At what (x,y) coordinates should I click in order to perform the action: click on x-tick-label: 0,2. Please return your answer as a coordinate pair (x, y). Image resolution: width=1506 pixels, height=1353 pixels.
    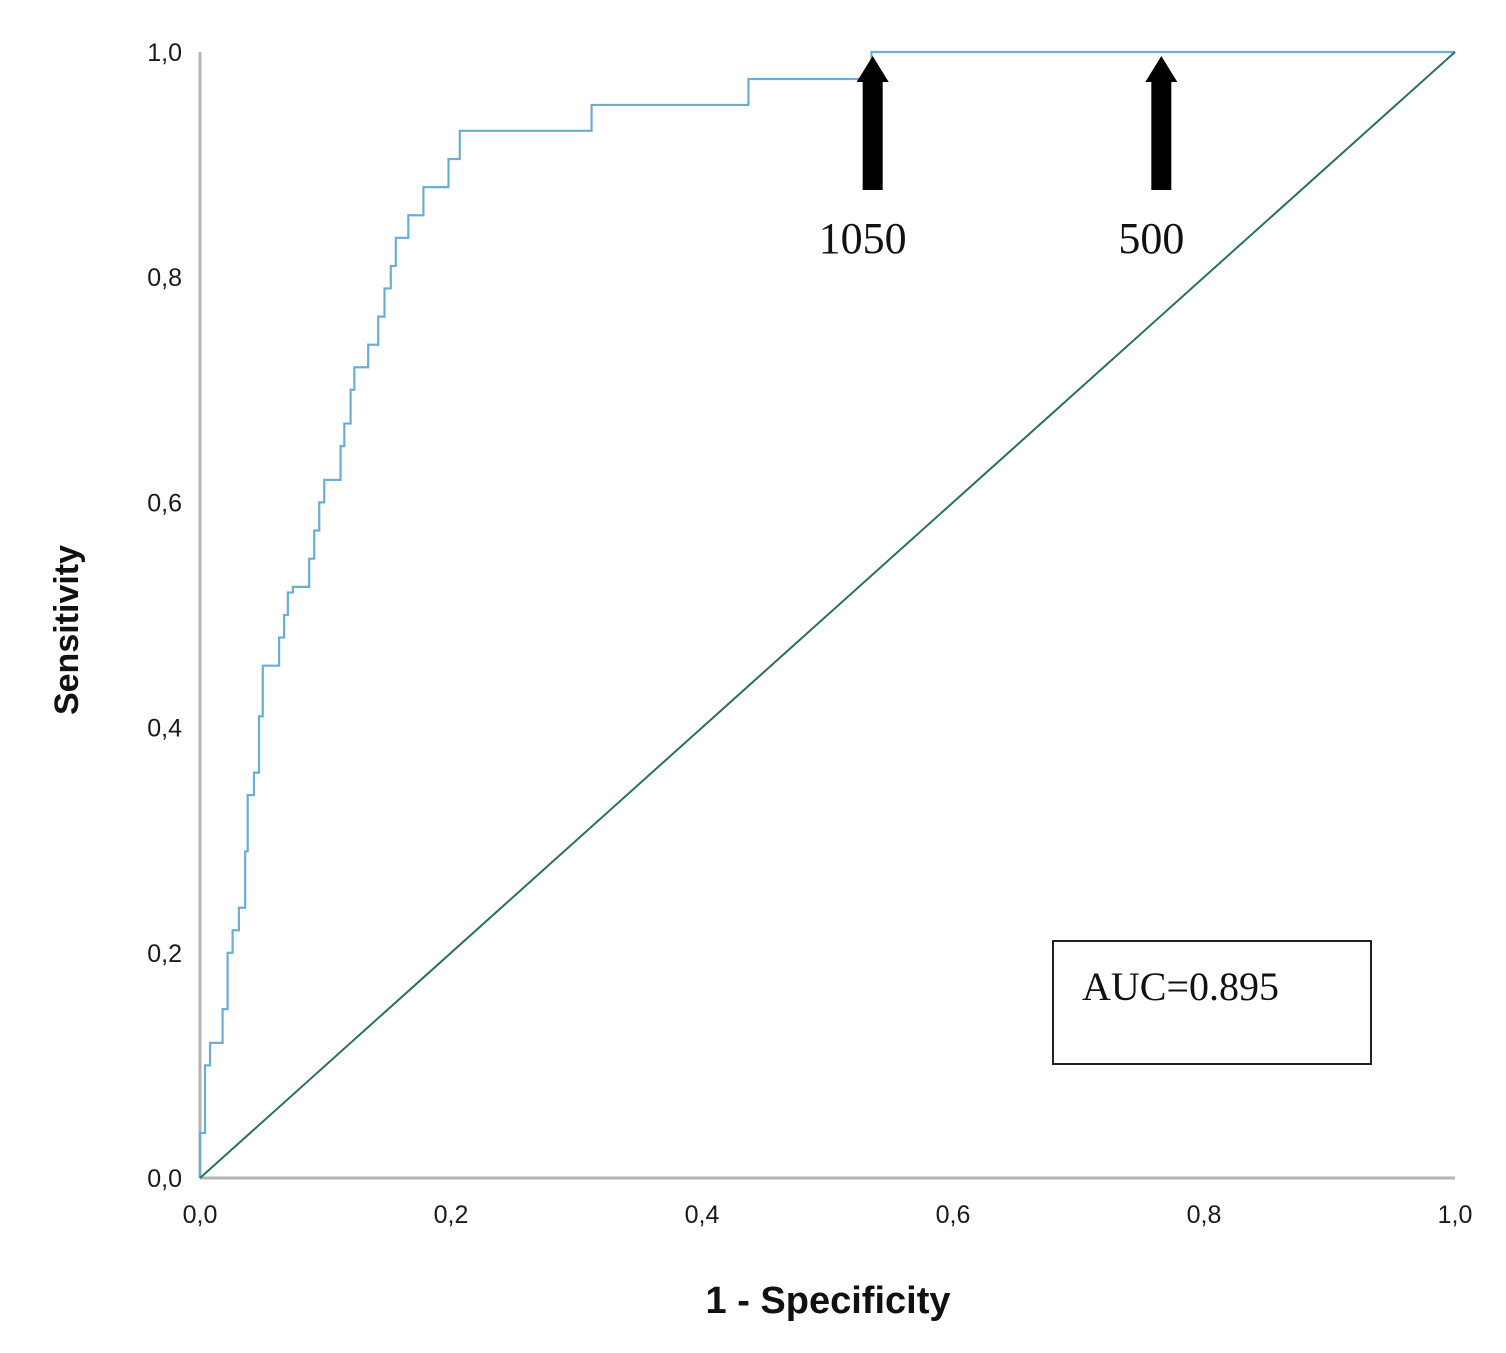
    Looking at the image, I should click on (451, 1215).